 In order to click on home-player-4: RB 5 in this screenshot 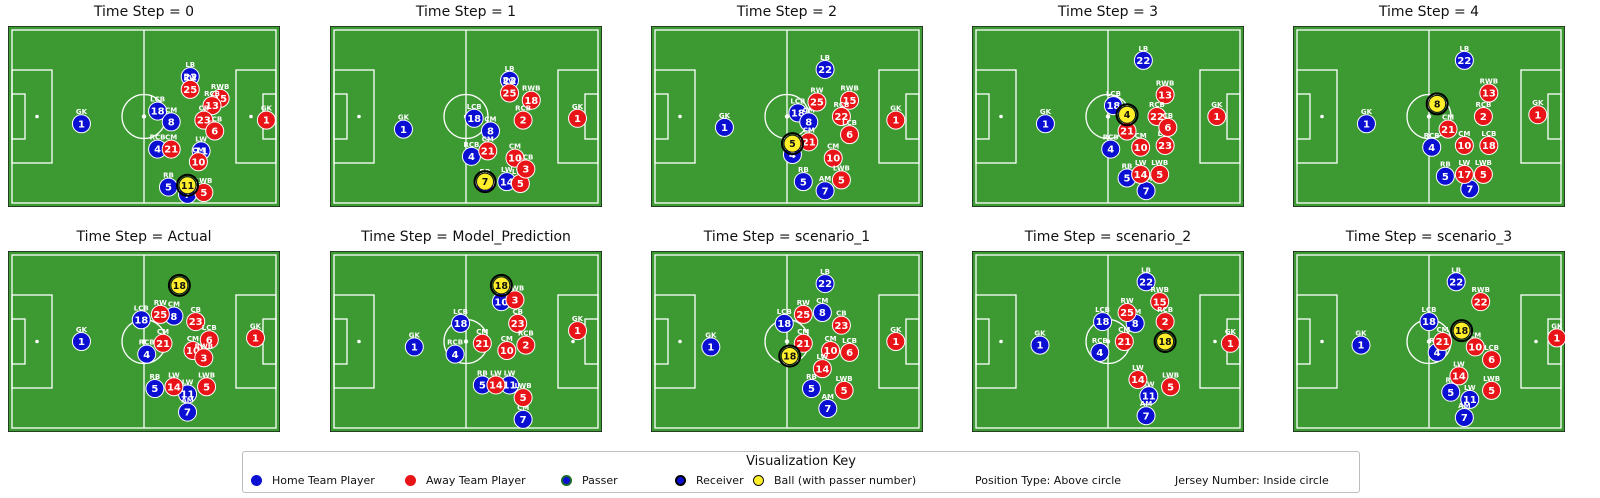, I will do `click(155, 386)`.